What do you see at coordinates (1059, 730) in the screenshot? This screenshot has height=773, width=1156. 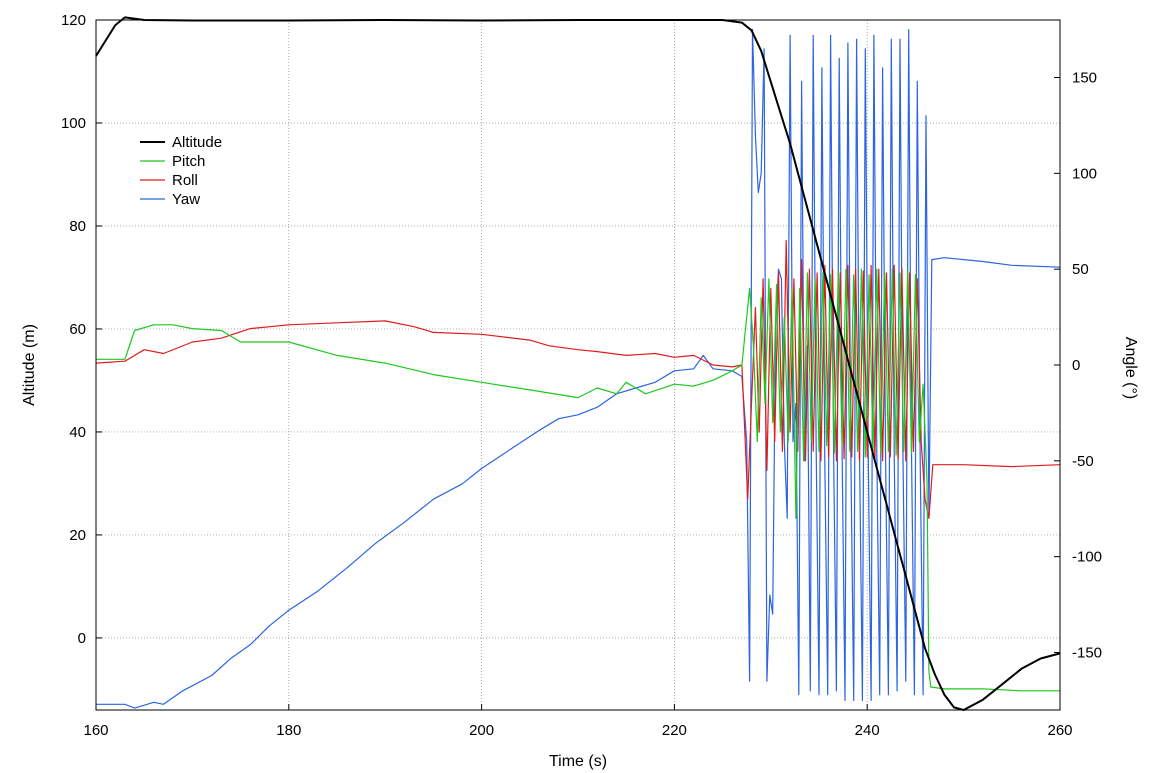 I see `x-tick-label: 260` at bounding box center [1059, 730].